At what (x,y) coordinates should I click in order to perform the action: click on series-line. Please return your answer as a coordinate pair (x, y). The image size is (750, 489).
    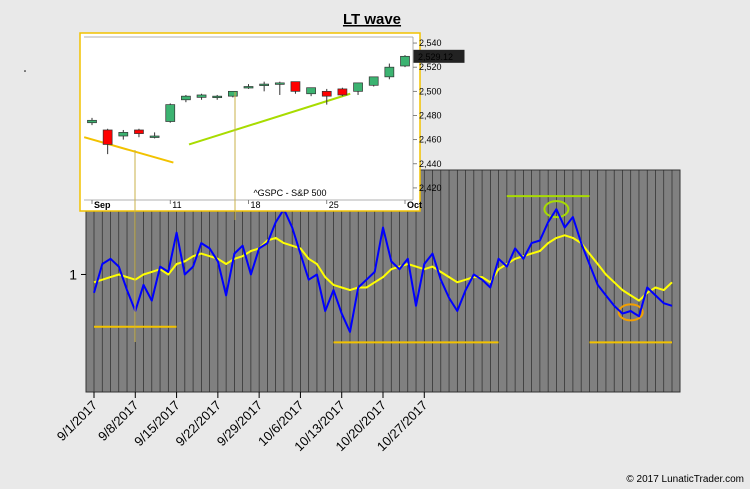
    Looking at the image, I should click on (383, 268).